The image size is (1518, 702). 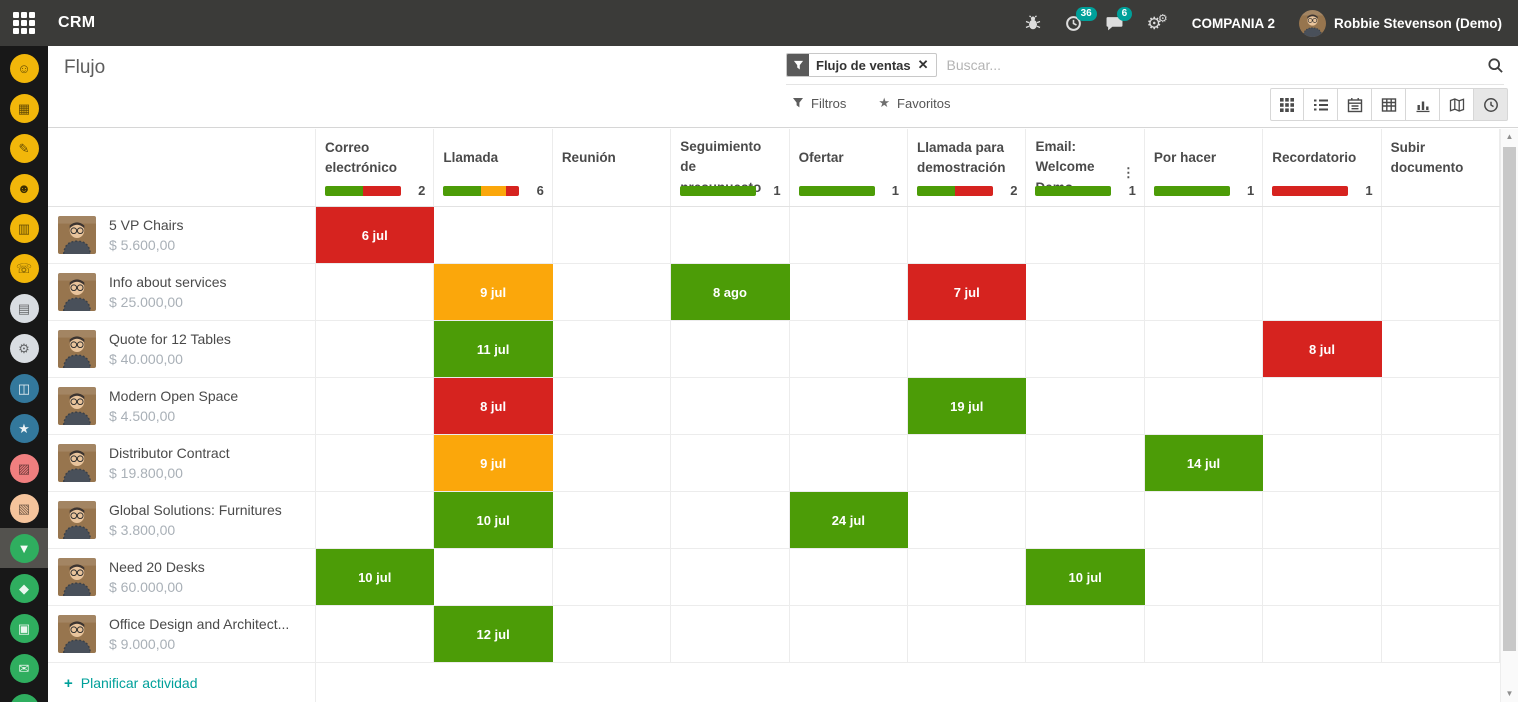 What do you see at coordinates (1204, 463) in the screenshot?
I see `activity-cell-r5-c8: 14 jul` at bounding box center [1204, 463].